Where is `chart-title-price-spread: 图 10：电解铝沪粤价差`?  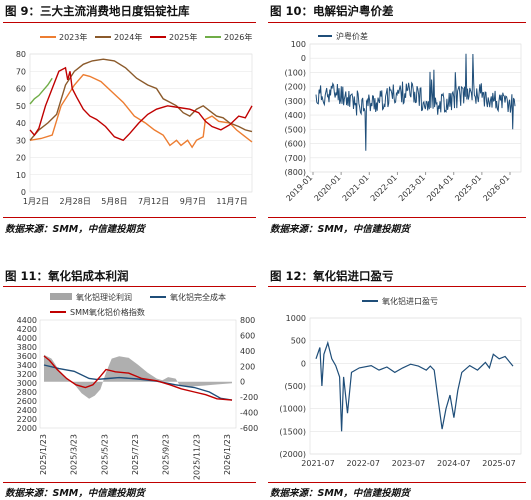 chart-title-price-spread: 图 10：电解铝沪粤价差 is located at coordinates (332, 11).